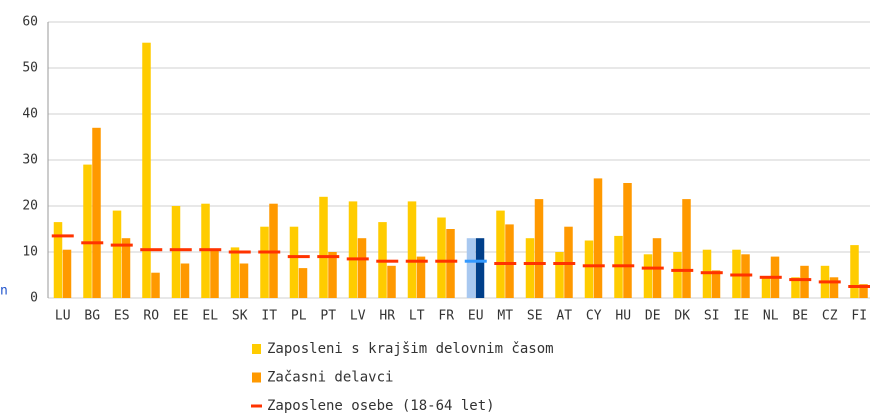  Describe the element at coordinates (594, 316) in the screenshot. I see `x-tick-label: CY` at that location.